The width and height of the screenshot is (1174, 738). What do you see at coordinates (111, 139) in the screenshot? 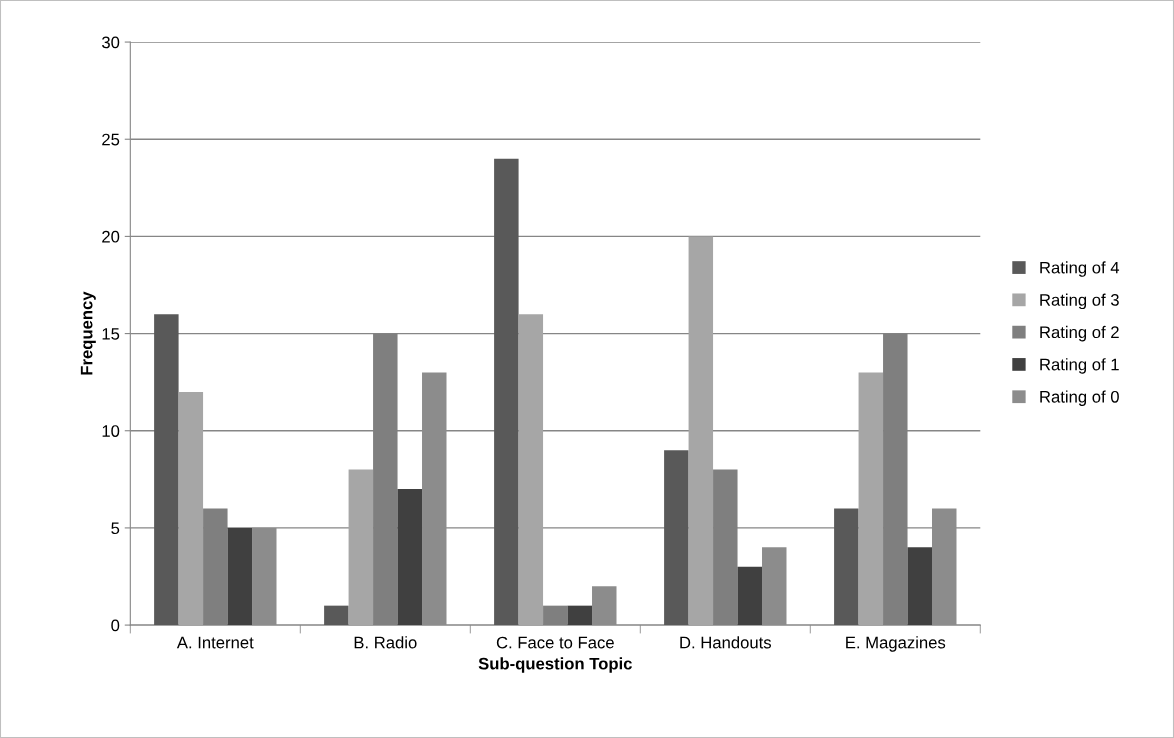
I see `y-tick-label: 25` at bounding box center [111, 139].